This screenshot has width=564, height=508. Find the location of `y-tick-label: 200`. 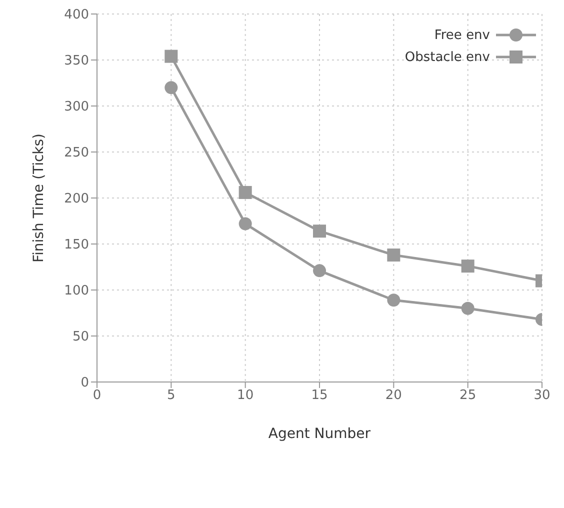

y-tick-label: 200 is located at coordinates (76, 199).